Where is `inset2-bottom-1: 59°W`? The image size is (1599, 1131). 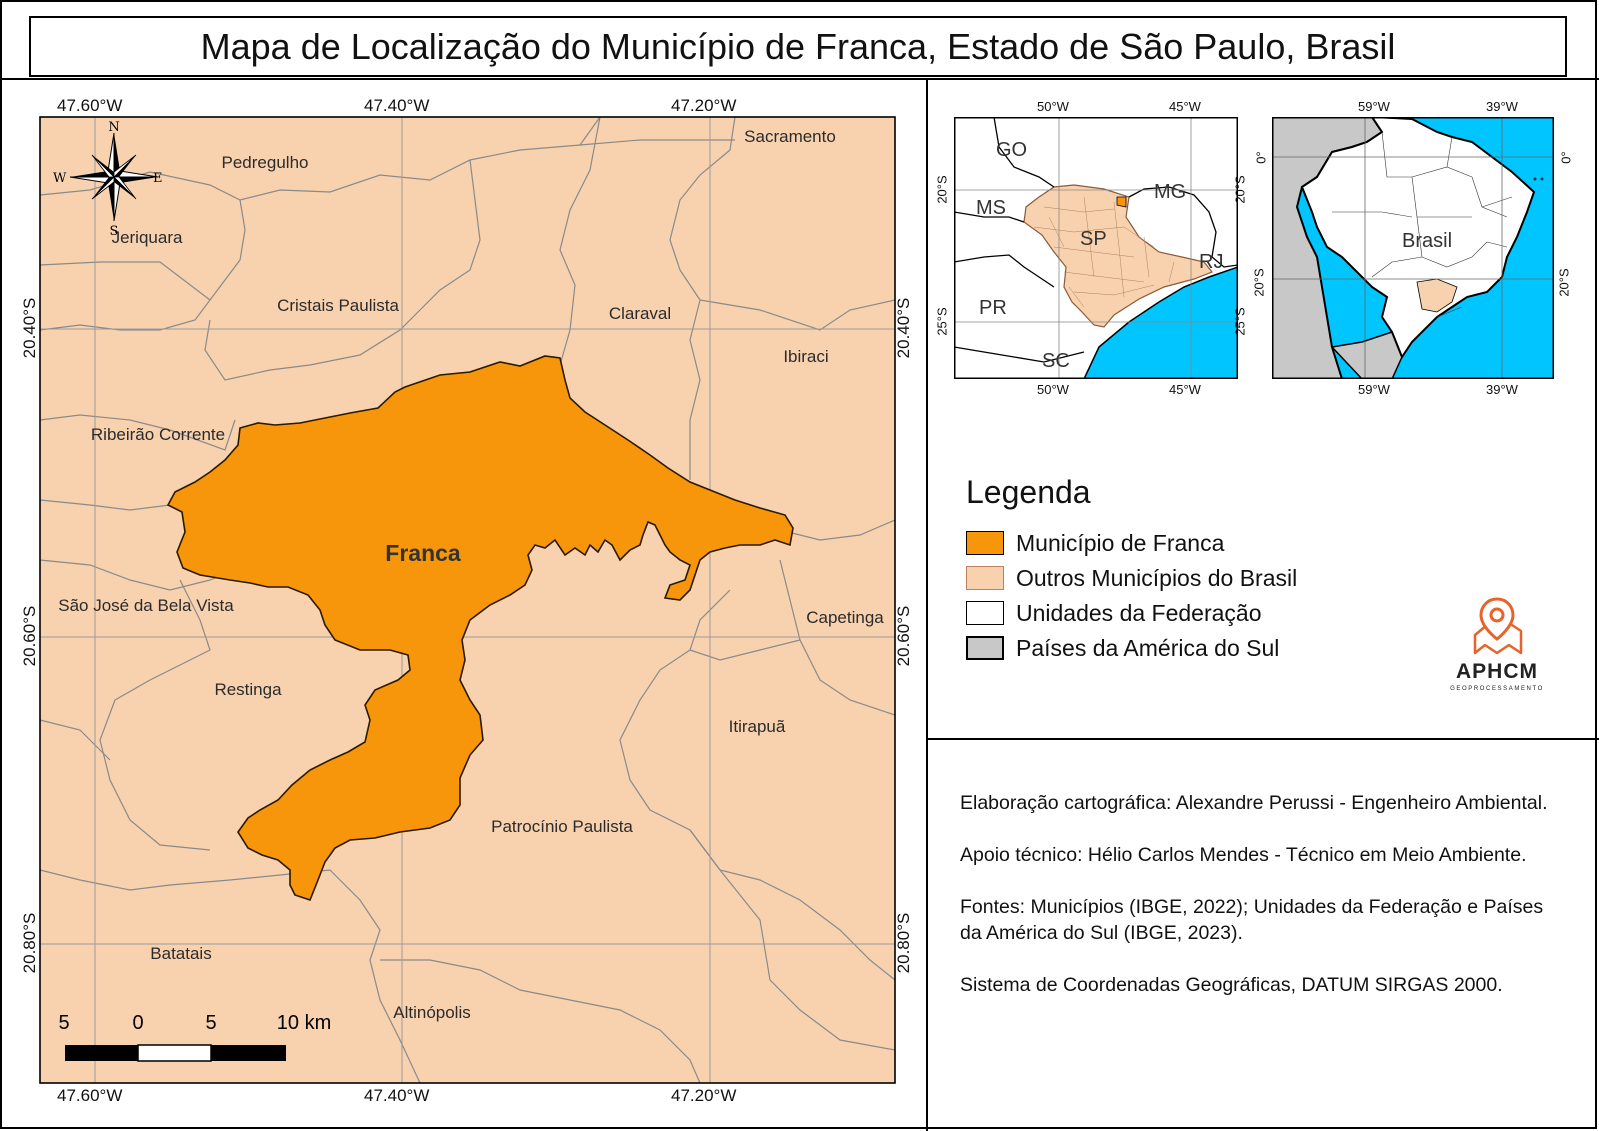 inset2-bottom-1: 59°W is located at coordinates (1374, 389).